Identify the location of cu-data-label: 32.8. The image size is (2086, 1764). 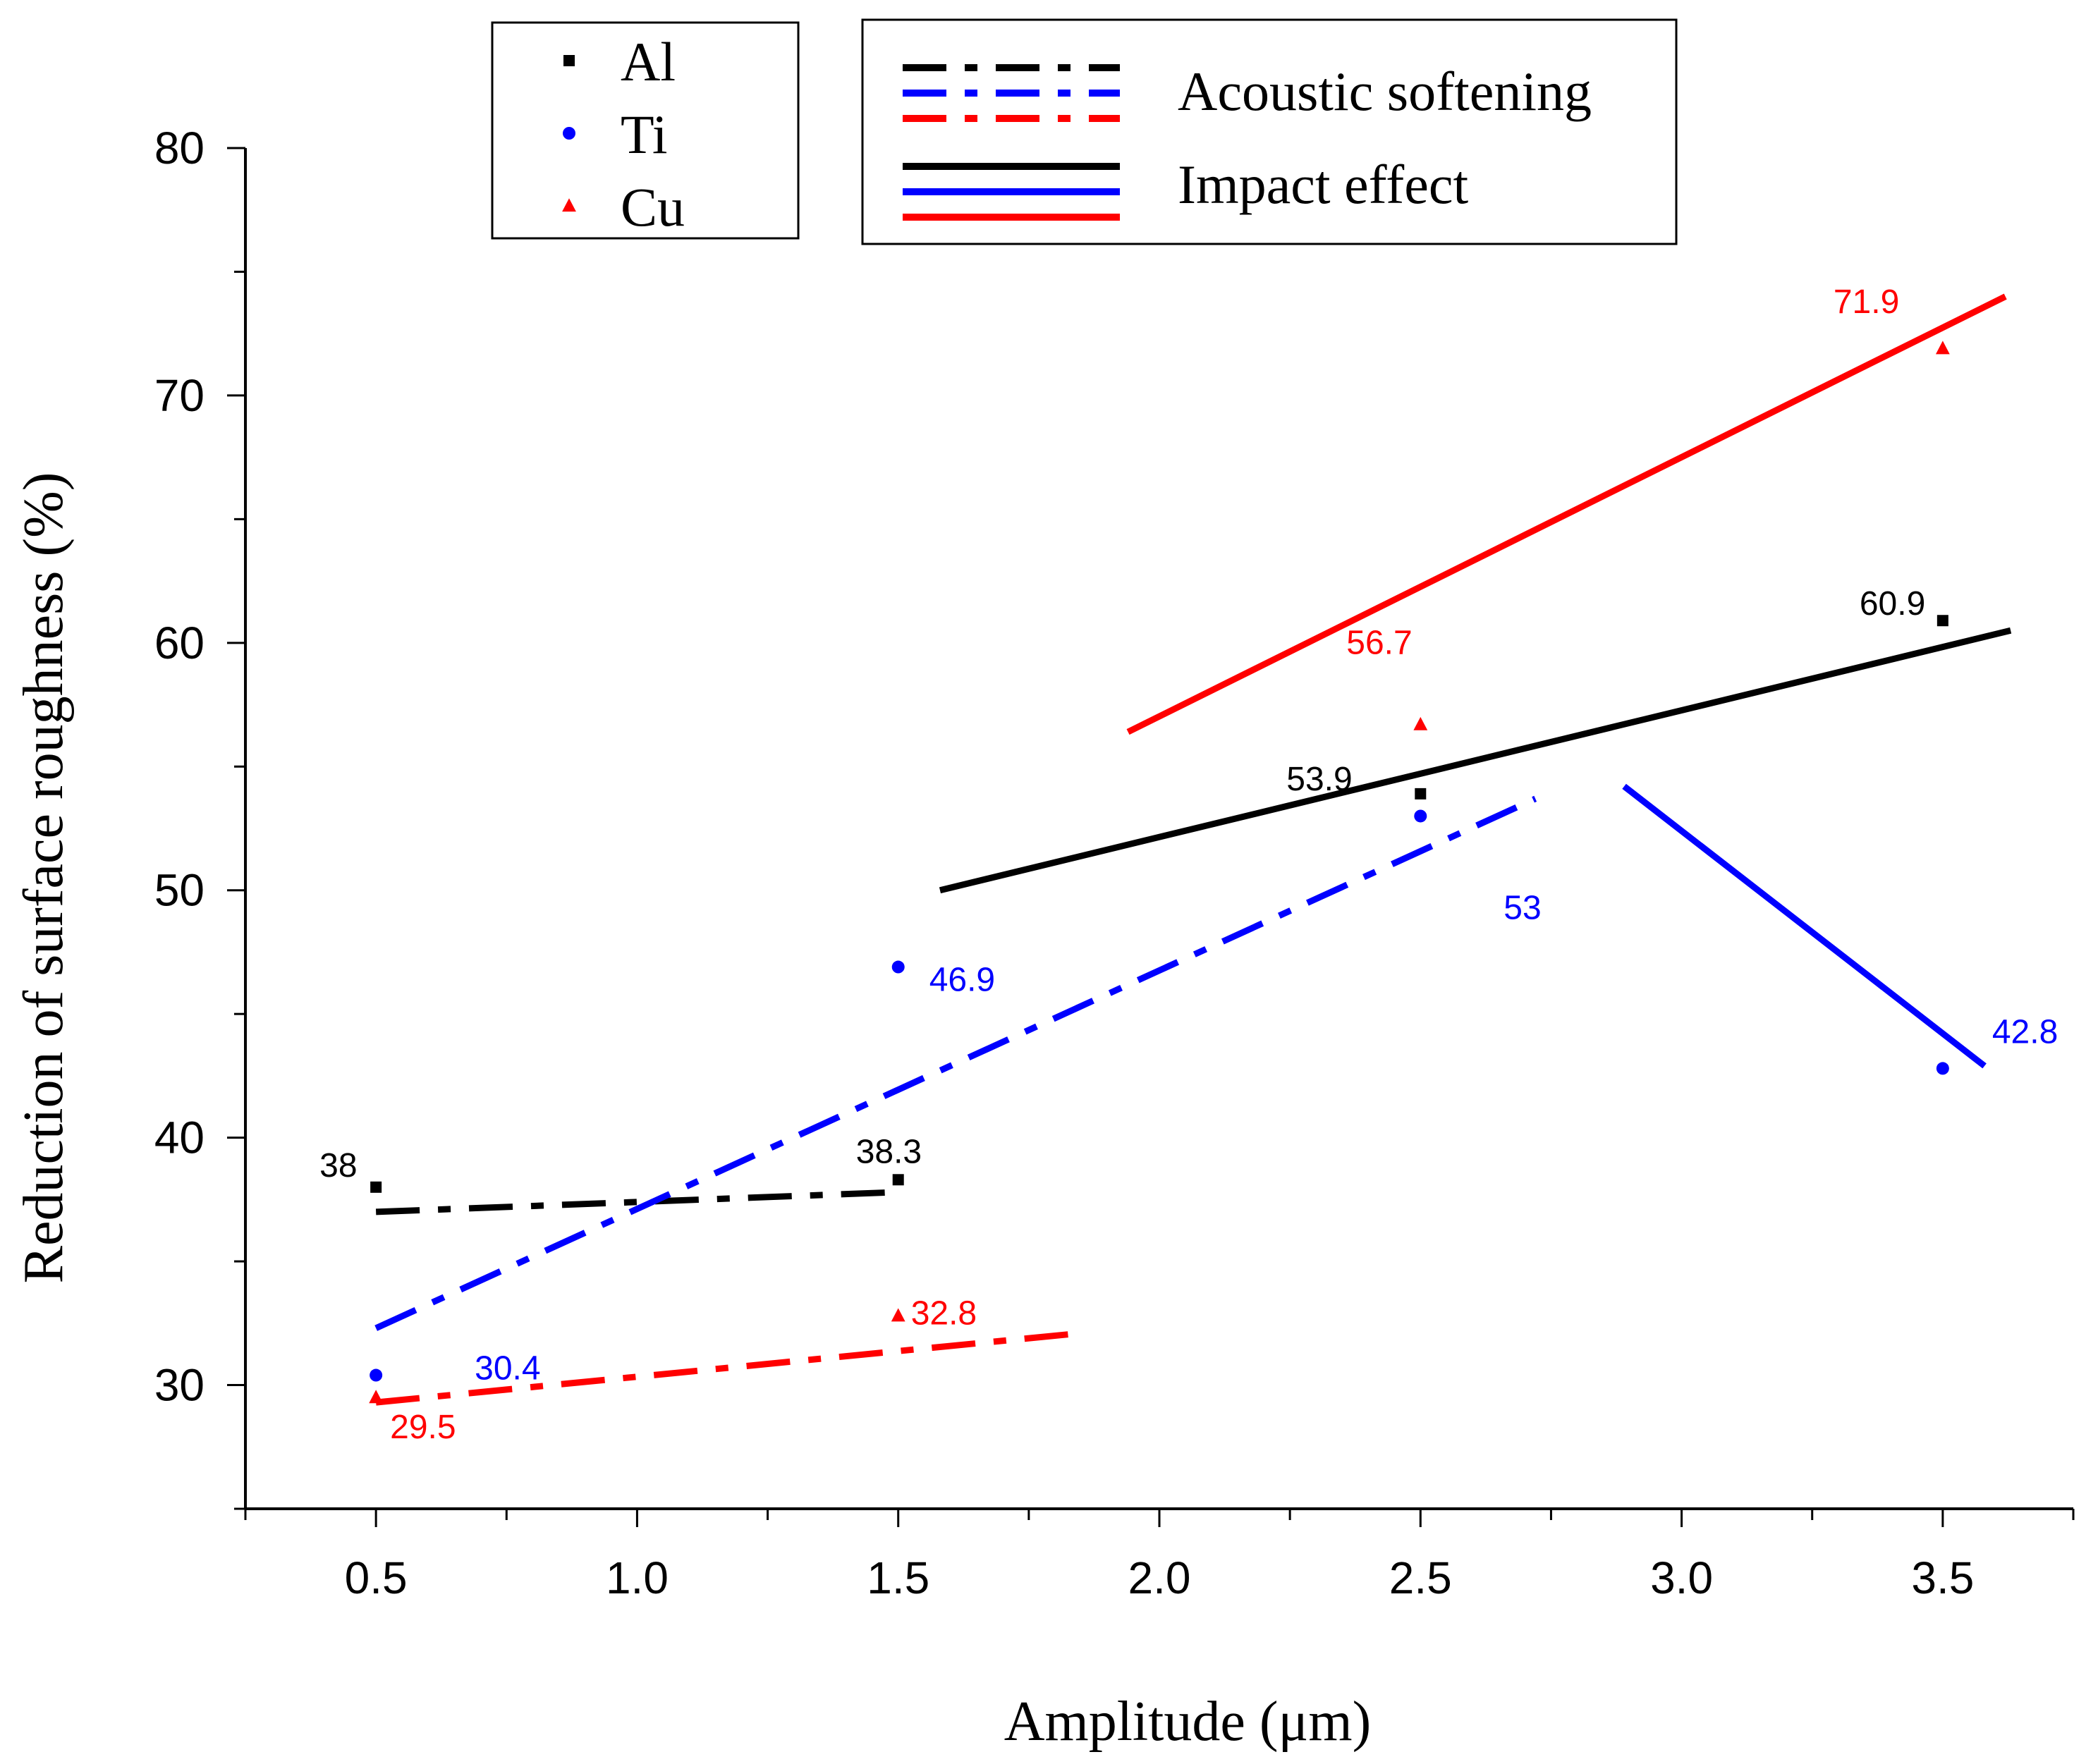
(944, 1313).